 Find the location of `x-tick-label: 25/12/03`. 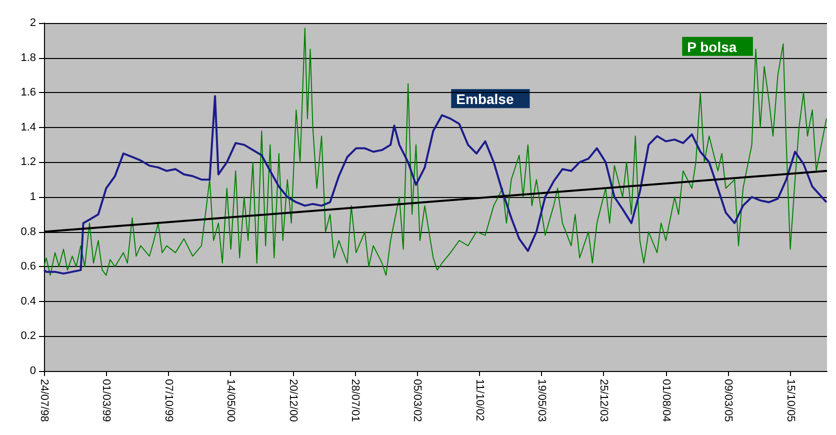

x-tick-label: 25/12/03 is located at coordinates (604, 400).